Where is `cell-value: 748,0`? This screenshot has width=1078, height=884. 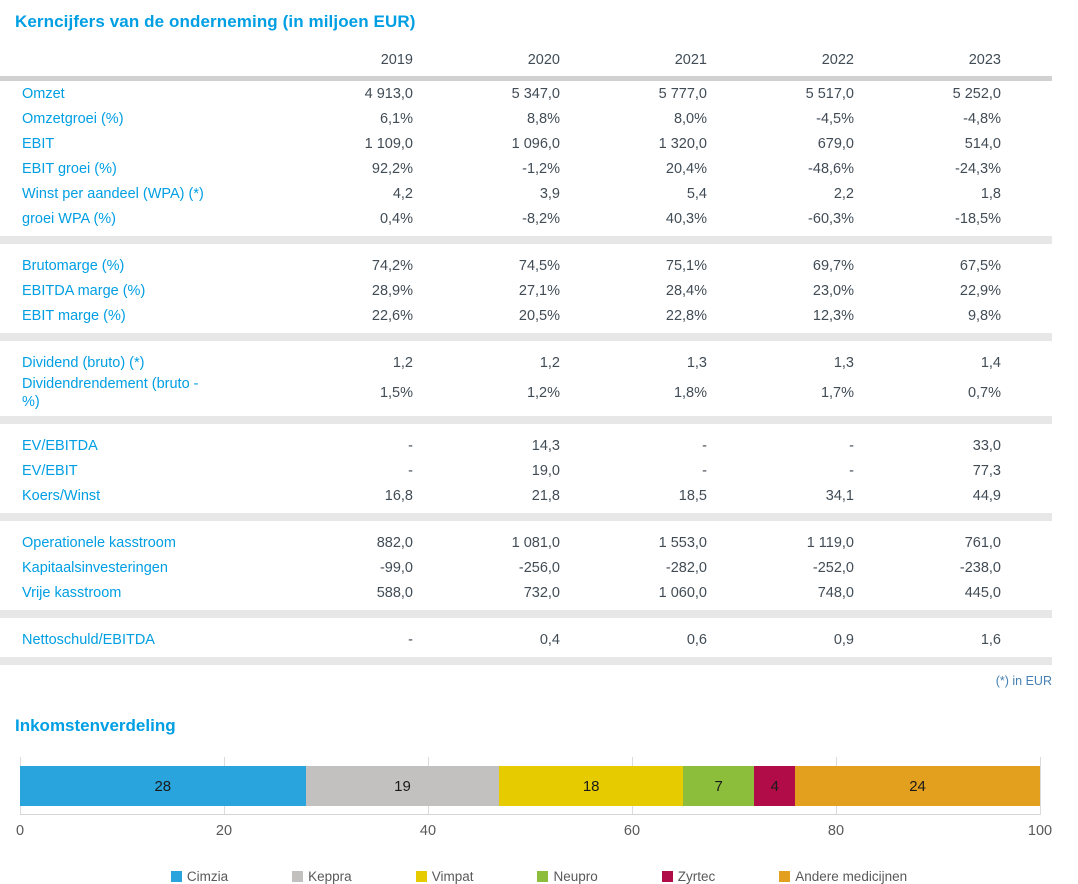 cell-value: 748,0 is located at coordinates (835, 592).